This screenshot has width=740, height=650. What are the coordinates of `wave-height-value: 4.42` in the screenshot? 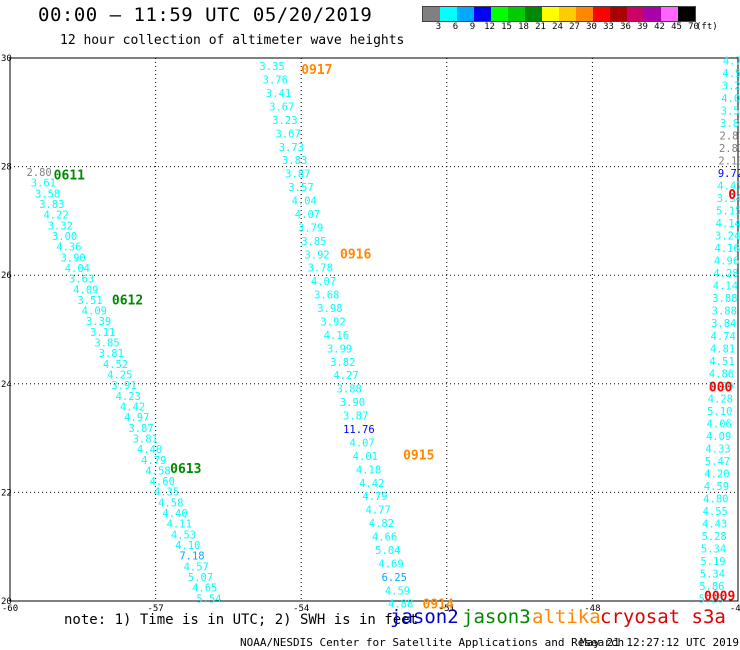 It's located at (132, 407).